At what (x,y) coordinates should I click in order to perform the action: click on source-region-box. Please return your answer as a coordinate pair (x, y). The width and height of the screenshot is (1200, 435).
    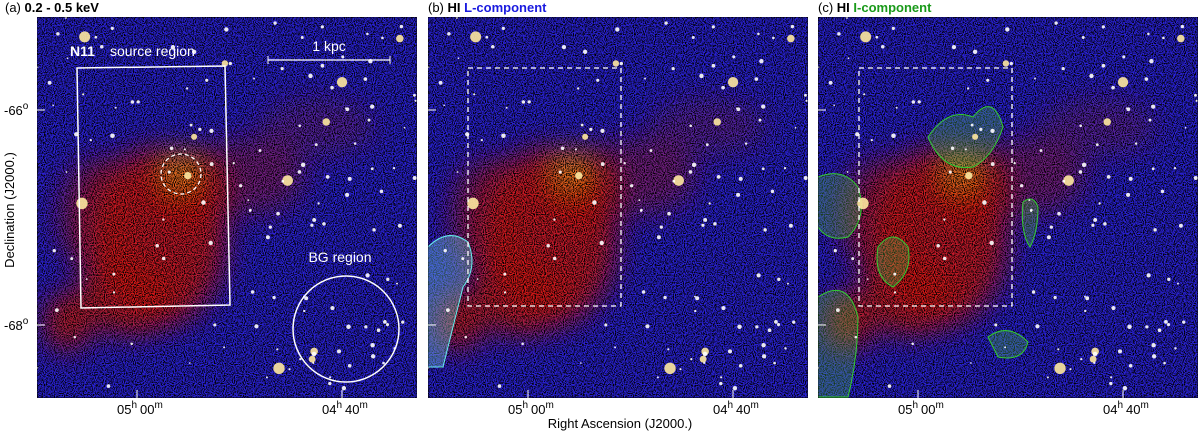
    Looking at the image, I should click on (153, 187).